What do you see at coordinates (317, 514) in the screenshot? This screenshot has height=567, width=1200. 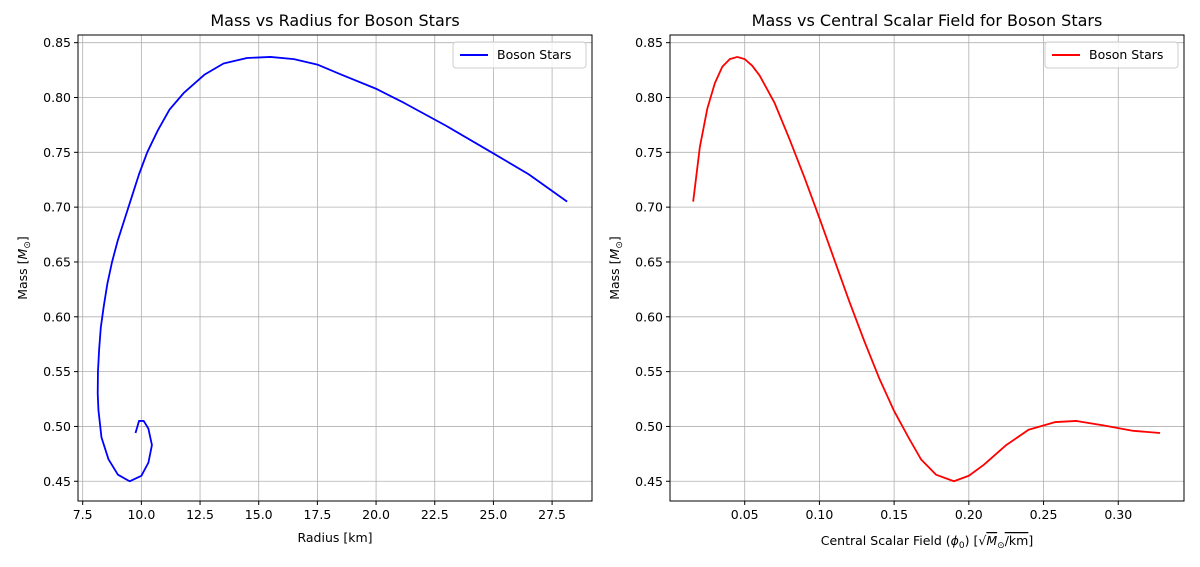 I see `x-tick-label: 17.5` at bounding box center [317, 514].